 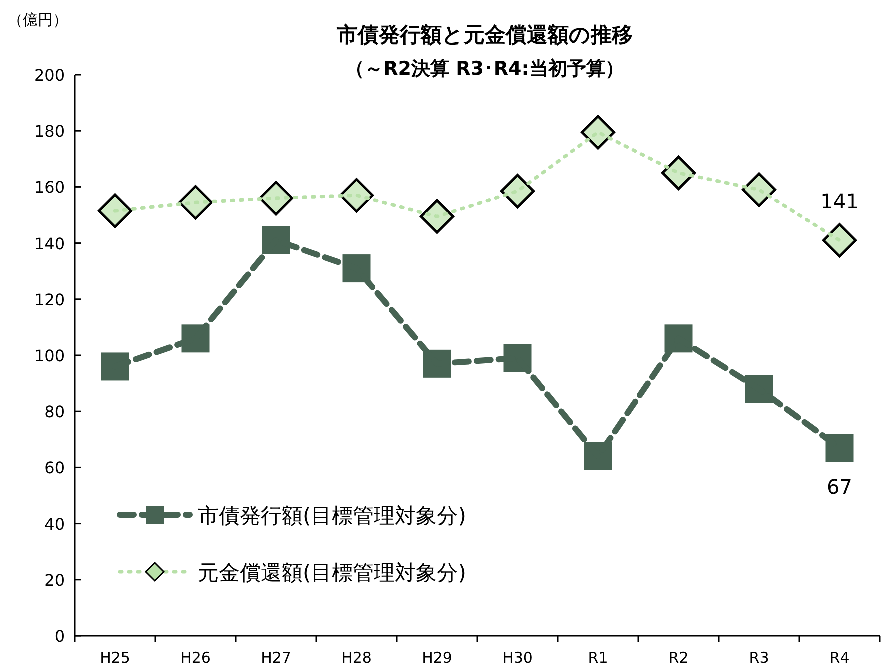 I want to click on x-tick-label: R2, so click(x=678, y=658).